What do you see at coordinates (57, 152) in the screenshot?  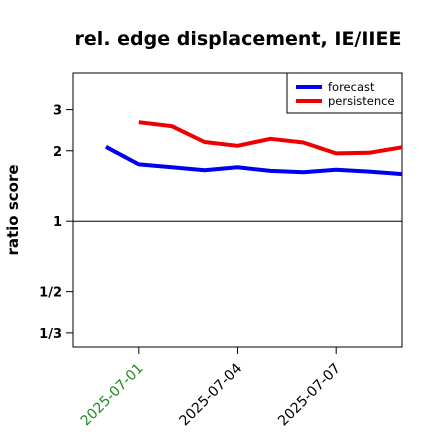 I see `y-tick-label: 2` at bounding box center [57, 152].